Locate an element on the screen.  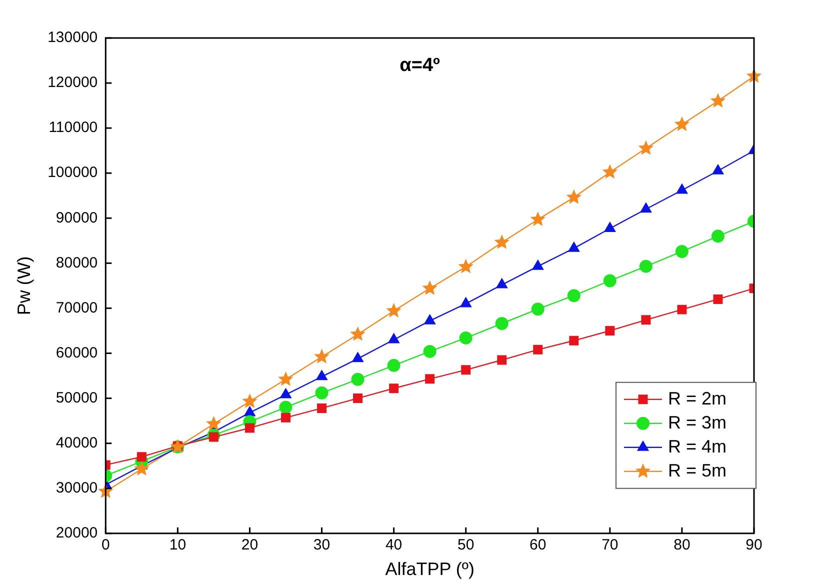
x-tick-label: 90 is located at coordinates (754, 545).